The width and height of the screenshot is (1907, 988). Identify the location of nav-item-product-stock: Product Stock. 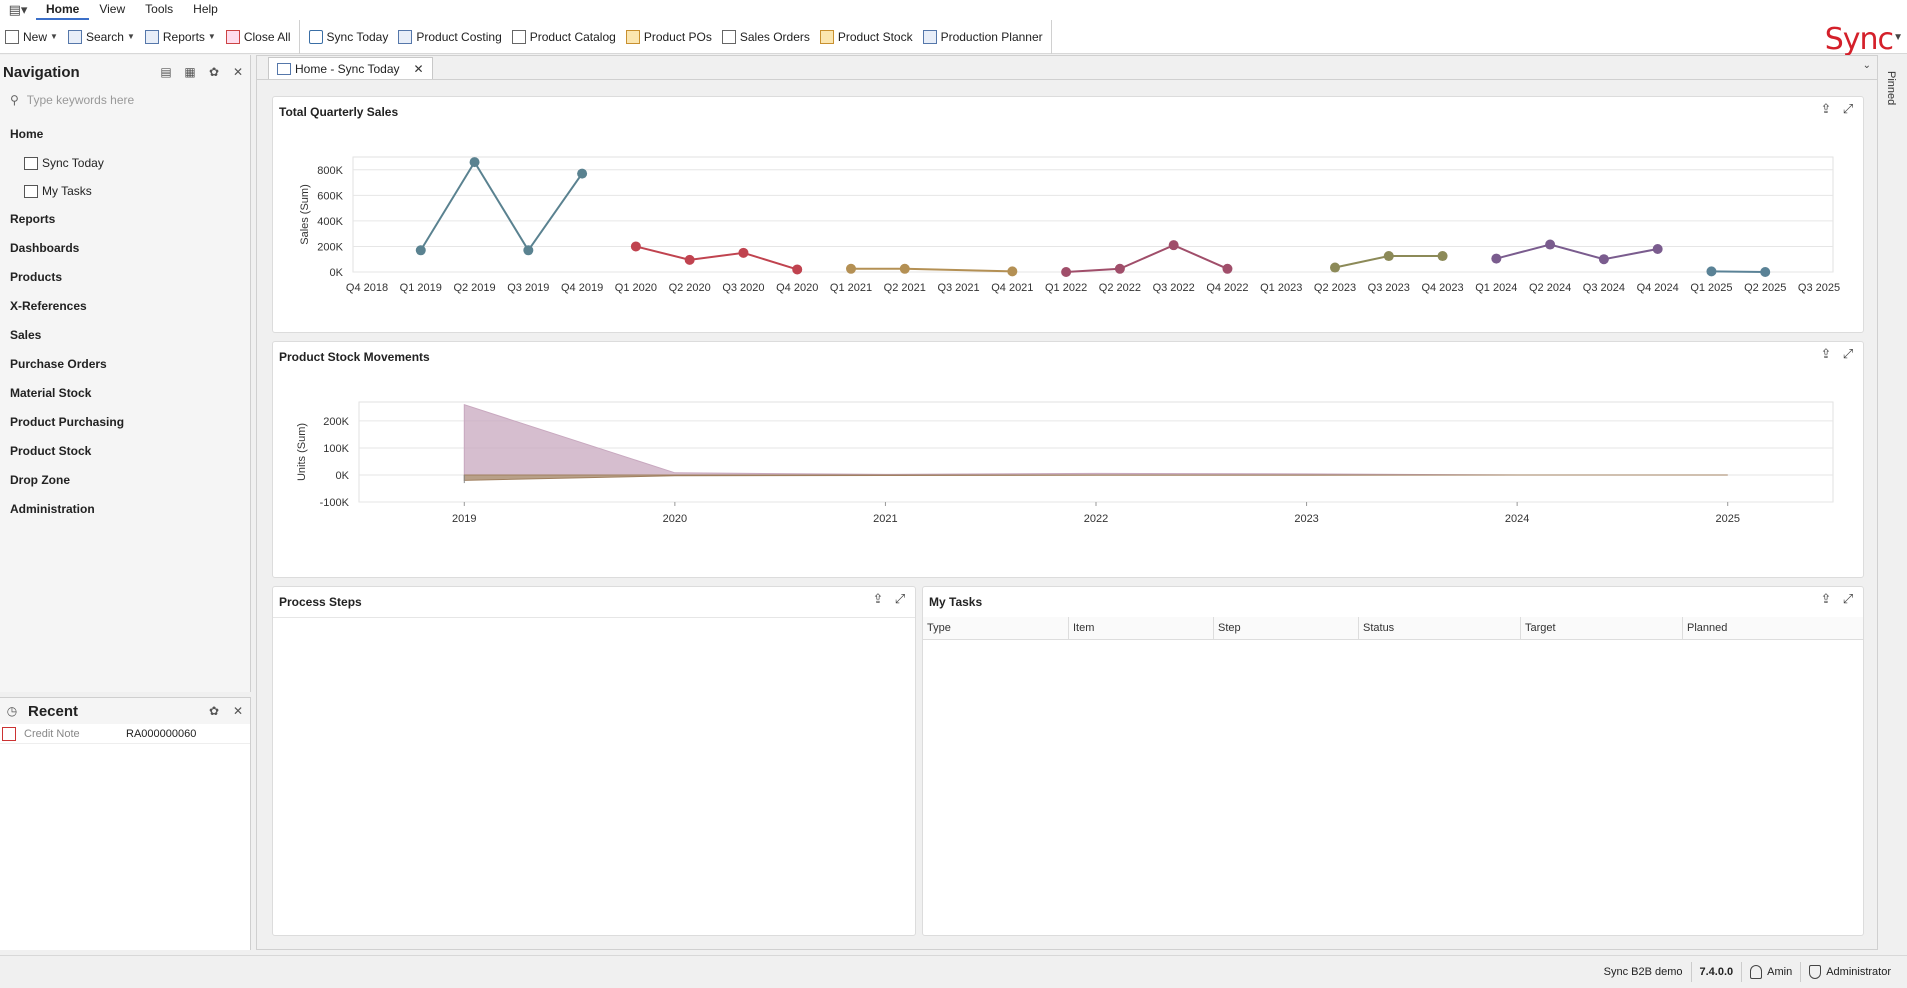
(51, 451).